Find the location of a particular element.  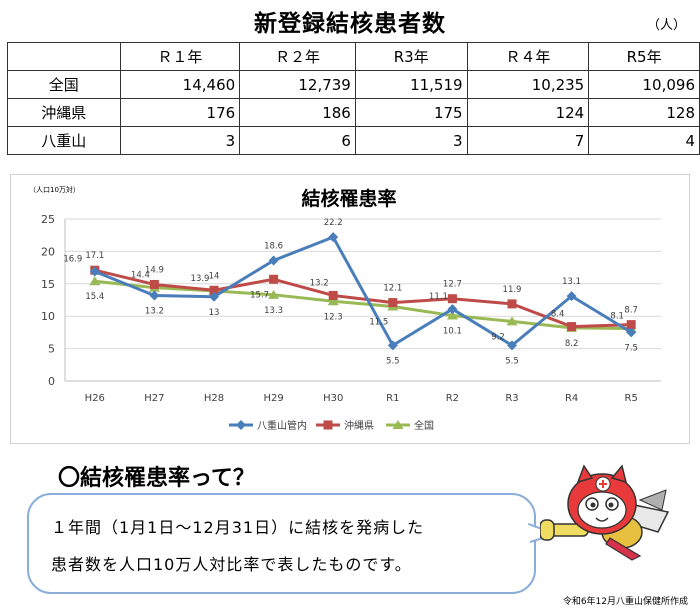

table-cell: 14,460 is located at coordinates (180, 84).